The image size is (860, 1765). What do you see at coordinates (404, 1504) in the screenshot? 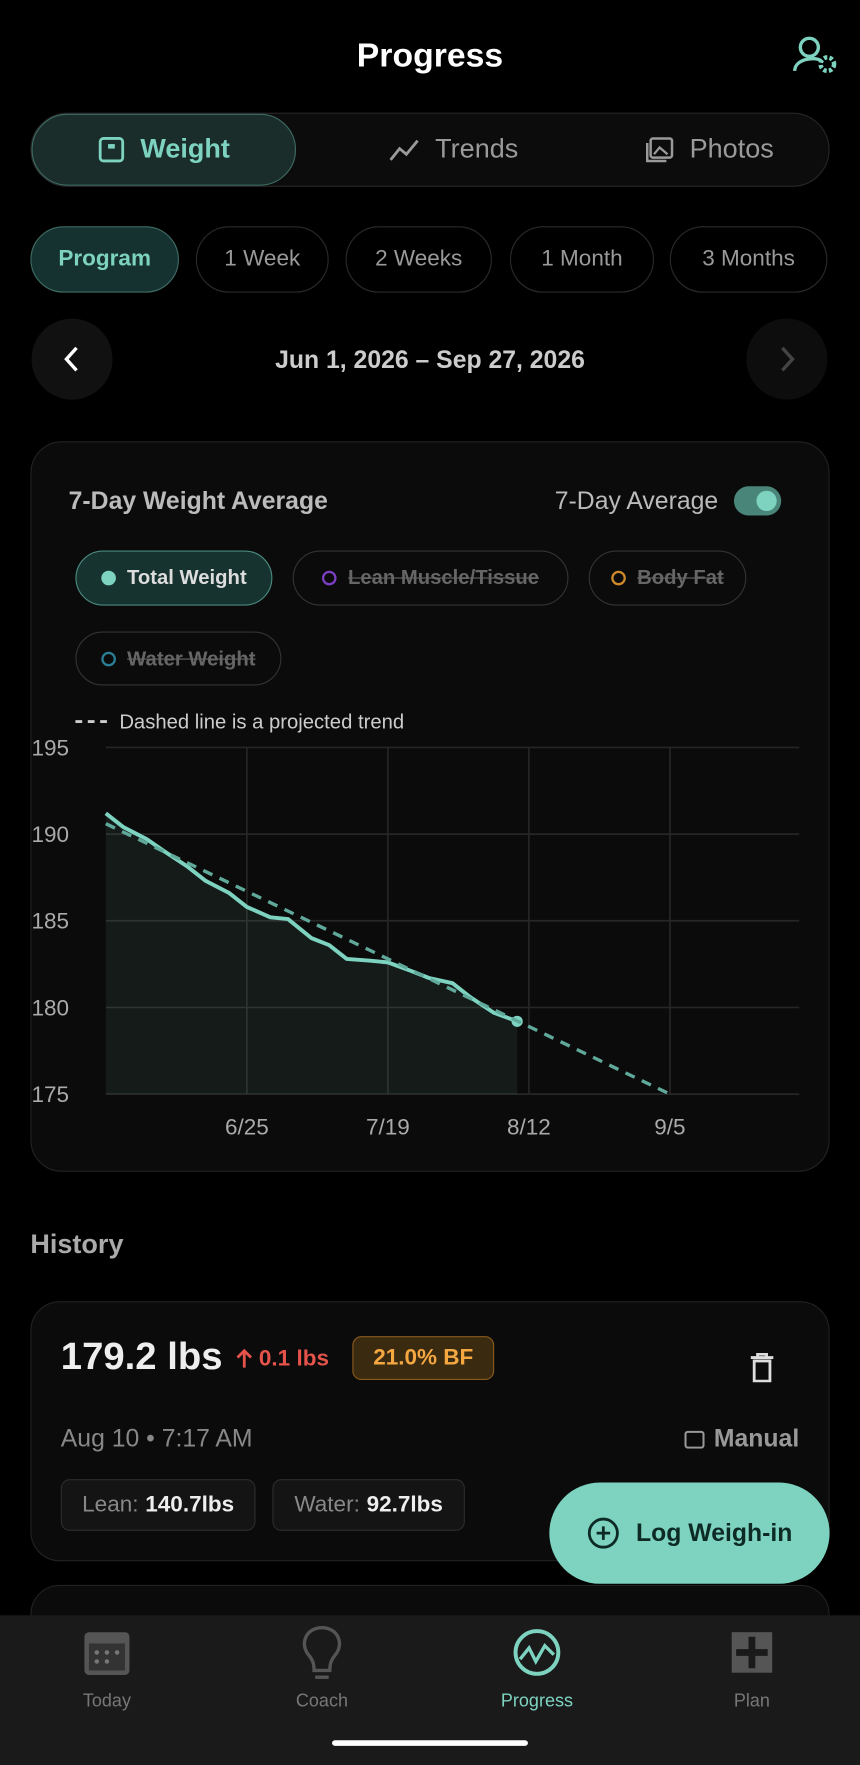
I see `water-value: 92.7lbs` at bounding box center [404, 1504].